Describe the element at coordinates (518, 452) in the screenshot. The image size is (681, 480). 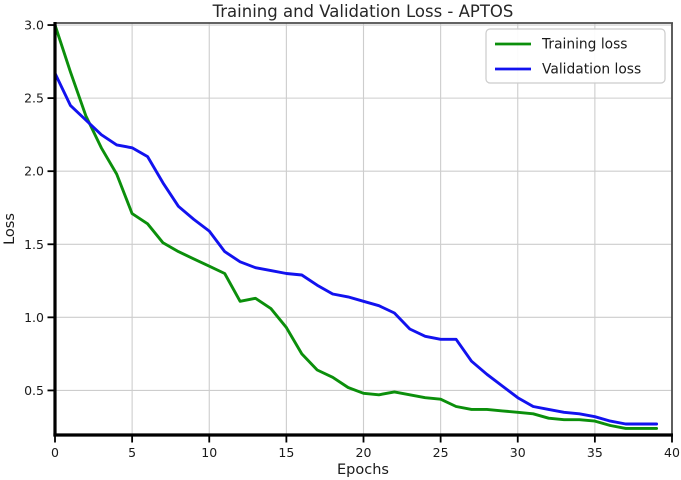
I see `x-tick-label: 30` at that location.